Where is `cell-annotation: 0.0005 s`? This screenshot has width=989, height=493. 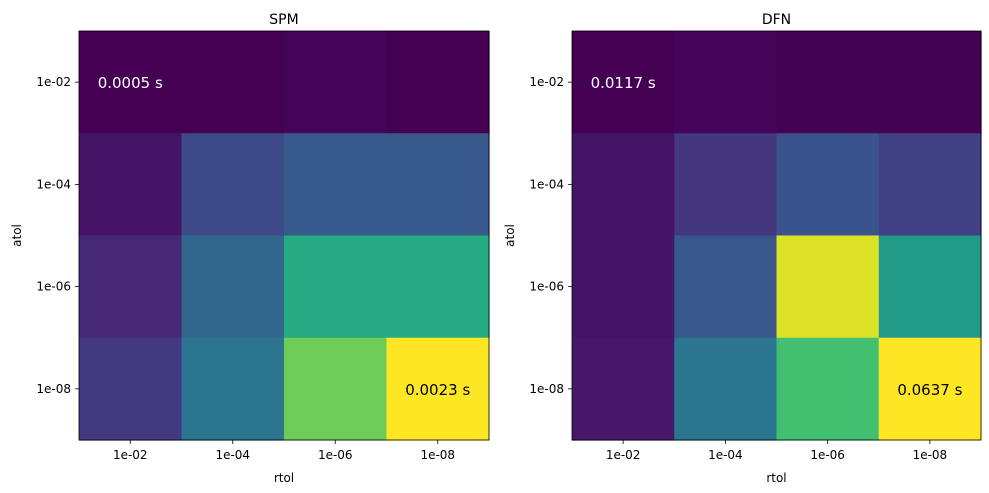 cell-annotation: 0.0005 s is located at coordinates (130, 83).